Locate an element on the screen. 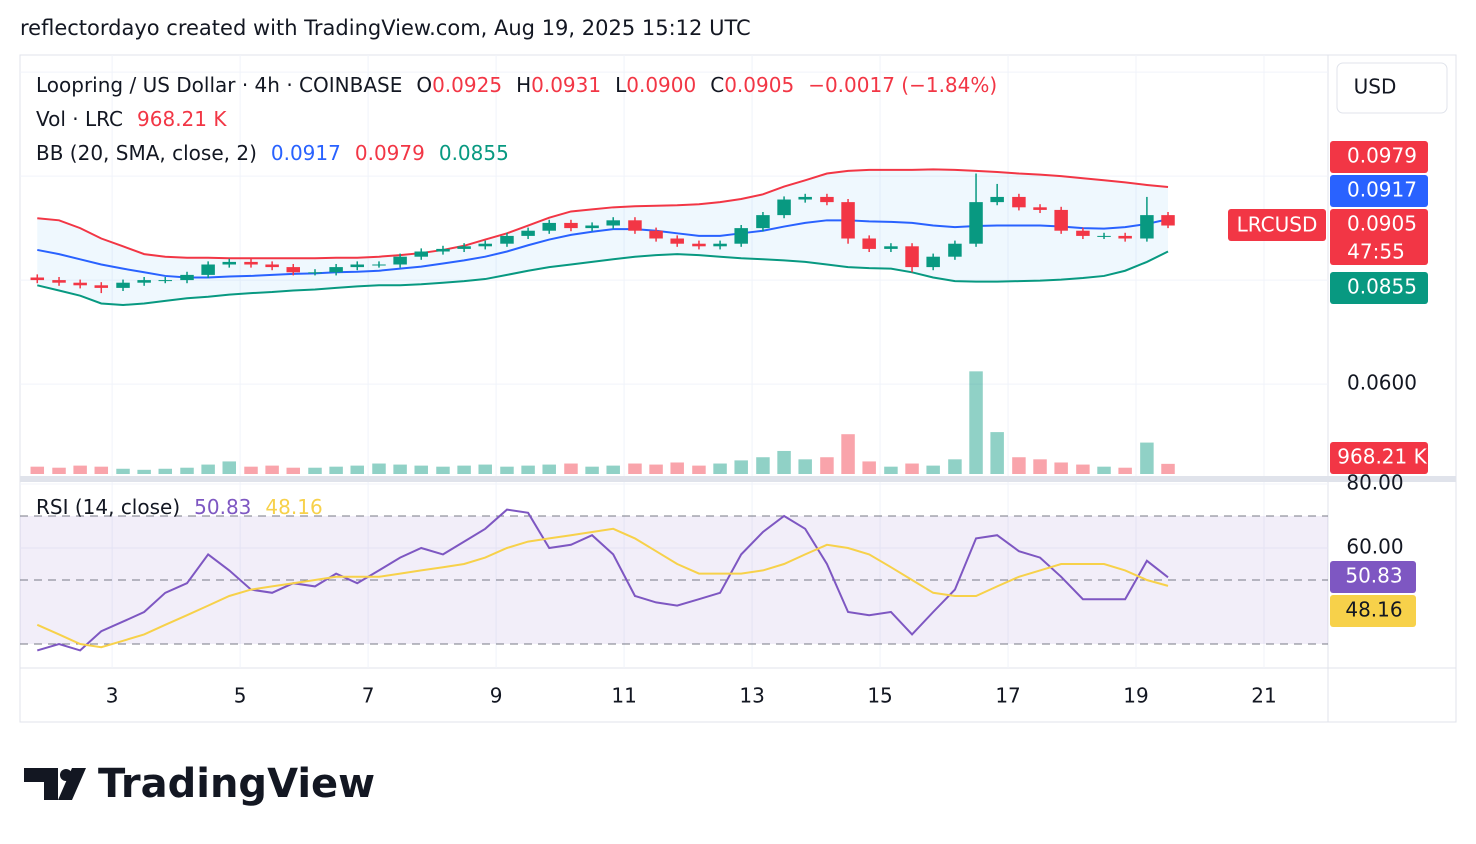  price-badge-label: 0.0855 is located at coordinates (1382, 287).